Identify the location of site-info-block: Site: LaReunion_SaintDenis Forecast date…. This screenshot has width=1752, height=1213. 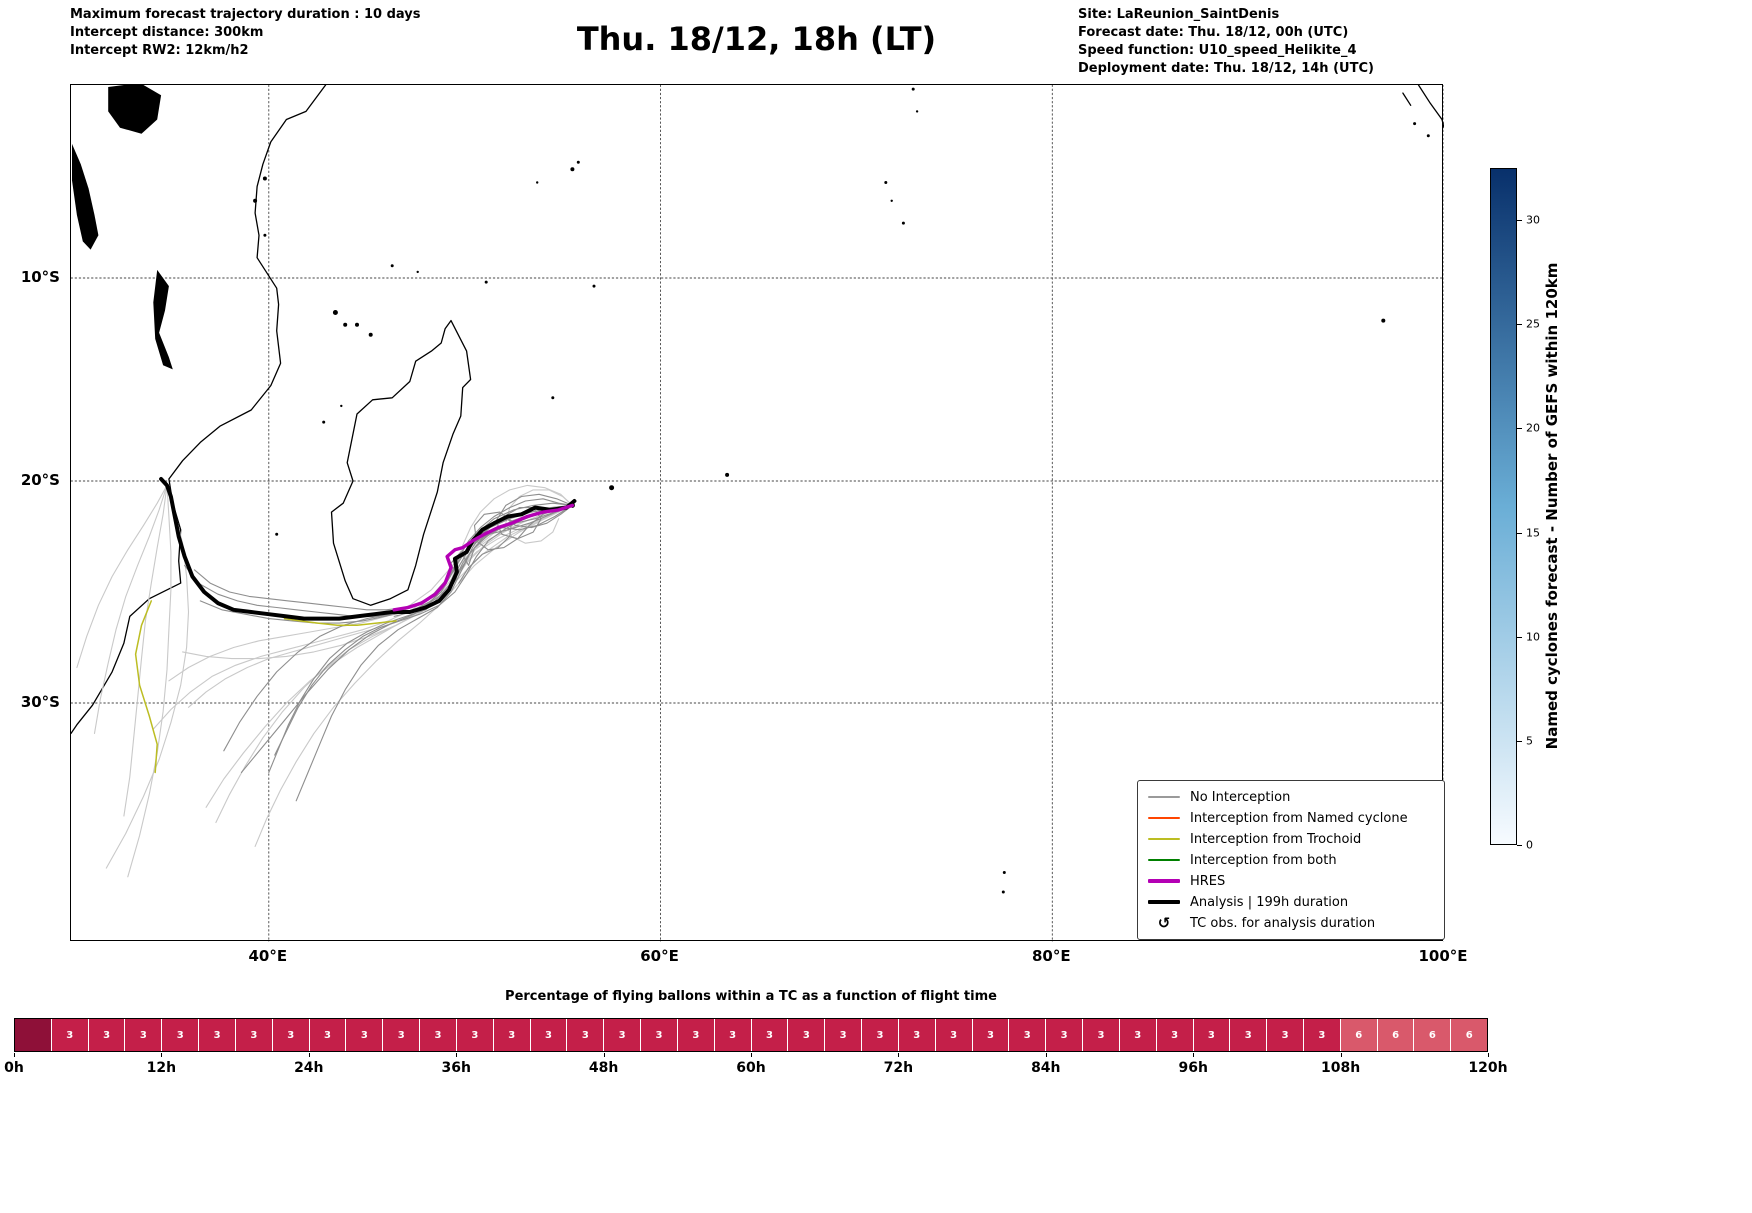
(1226, 42).